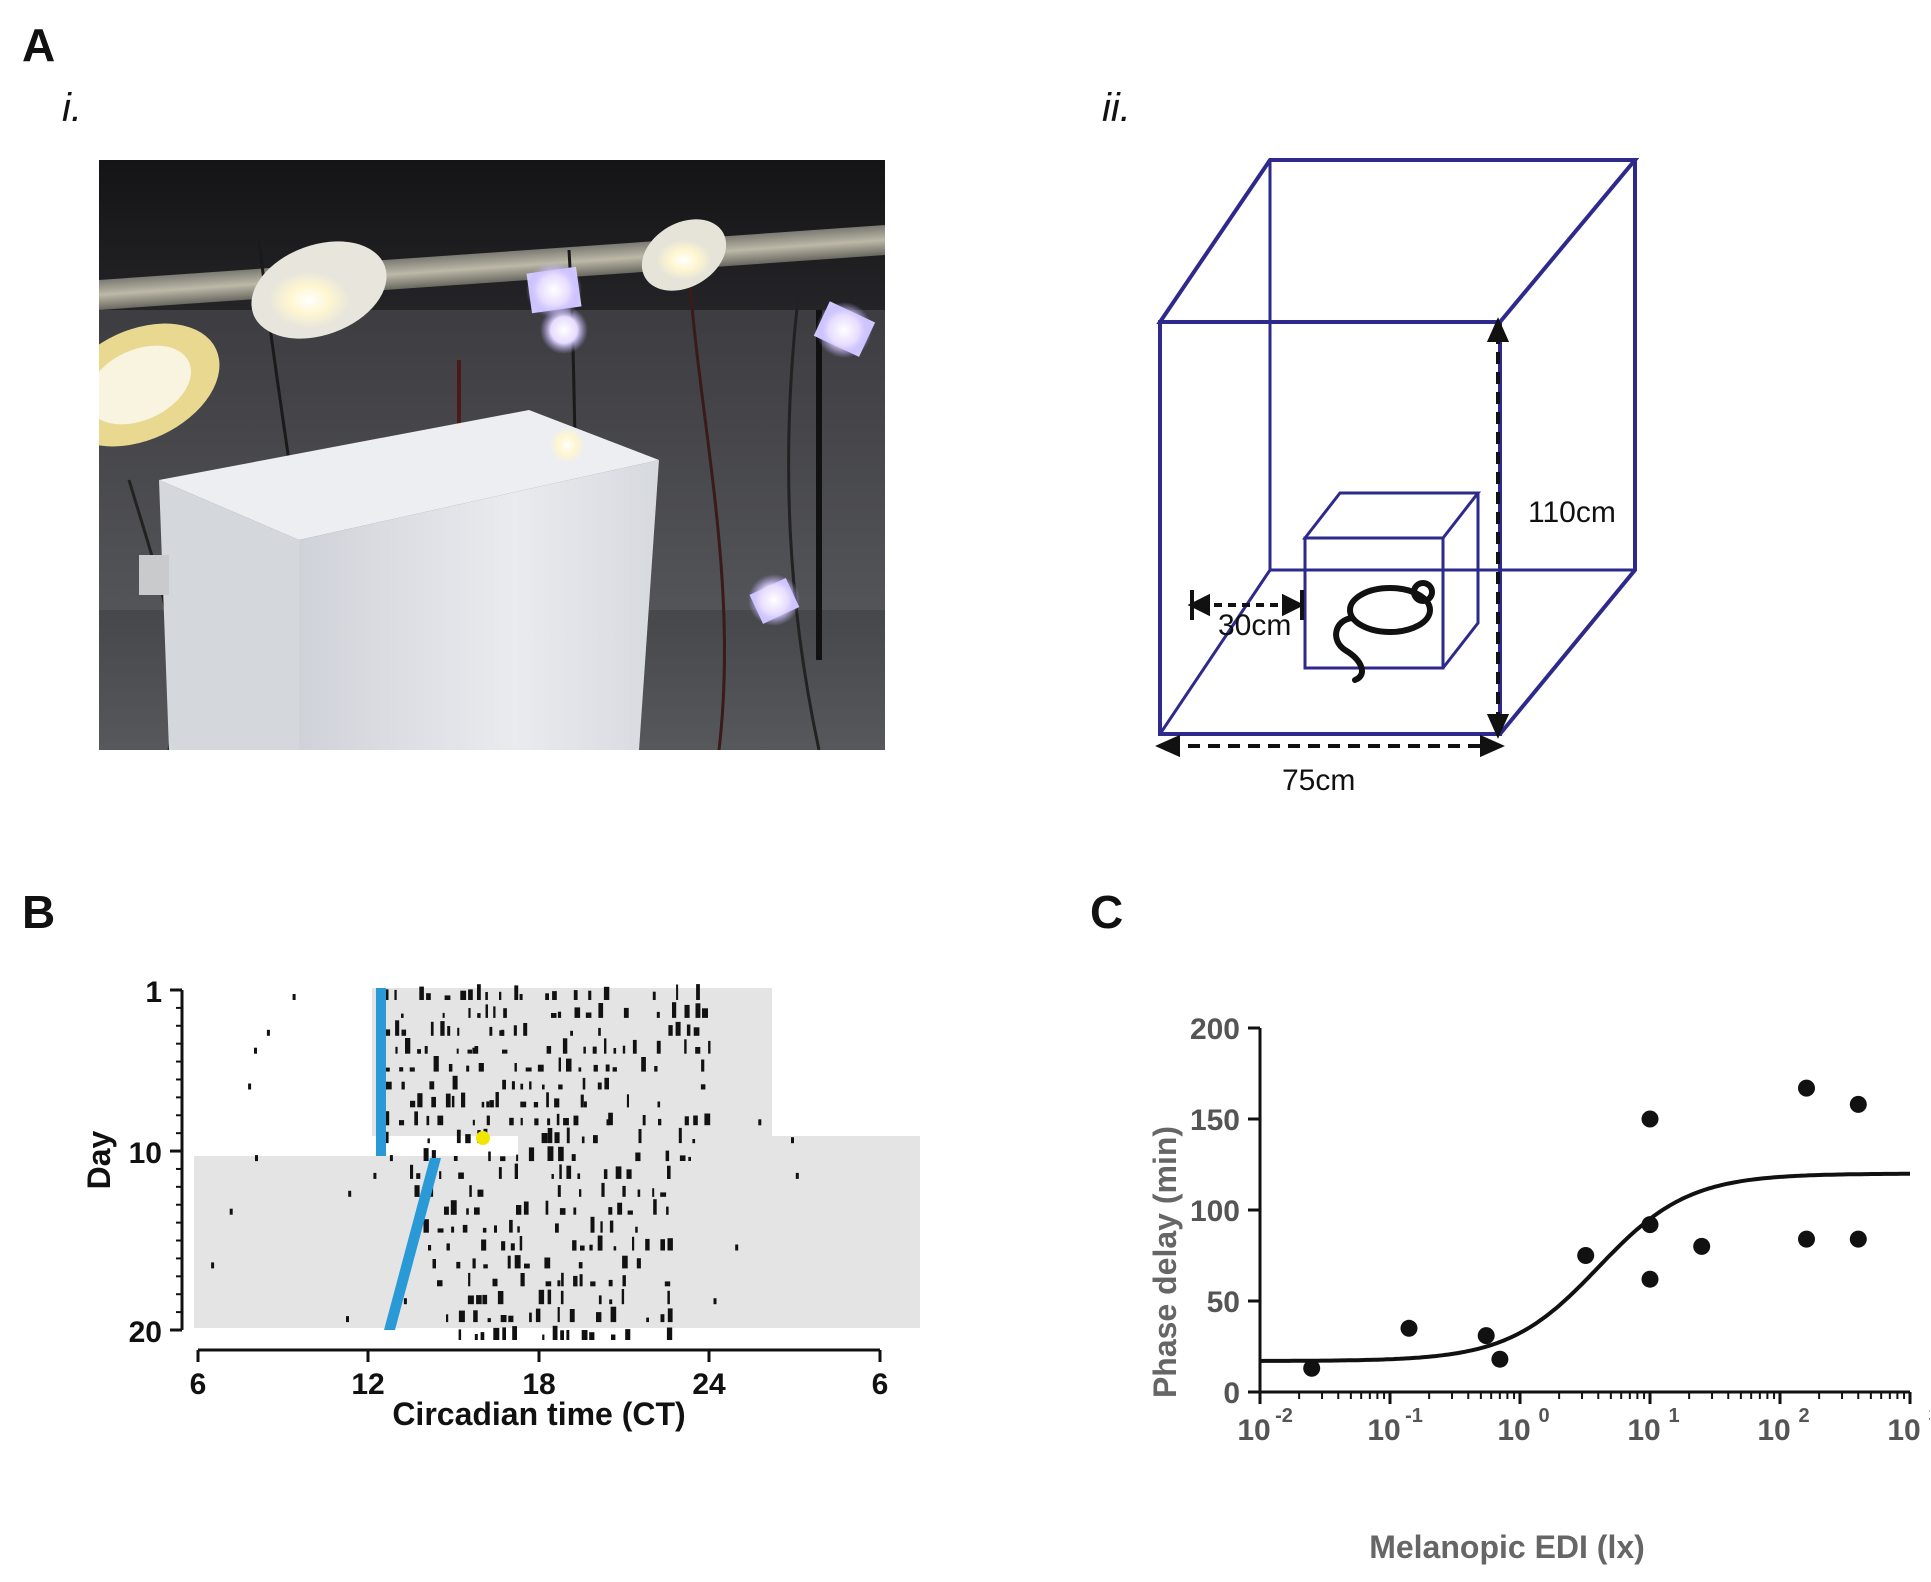  I want to click on x-tick-label: 10, so click(1903, 1430).